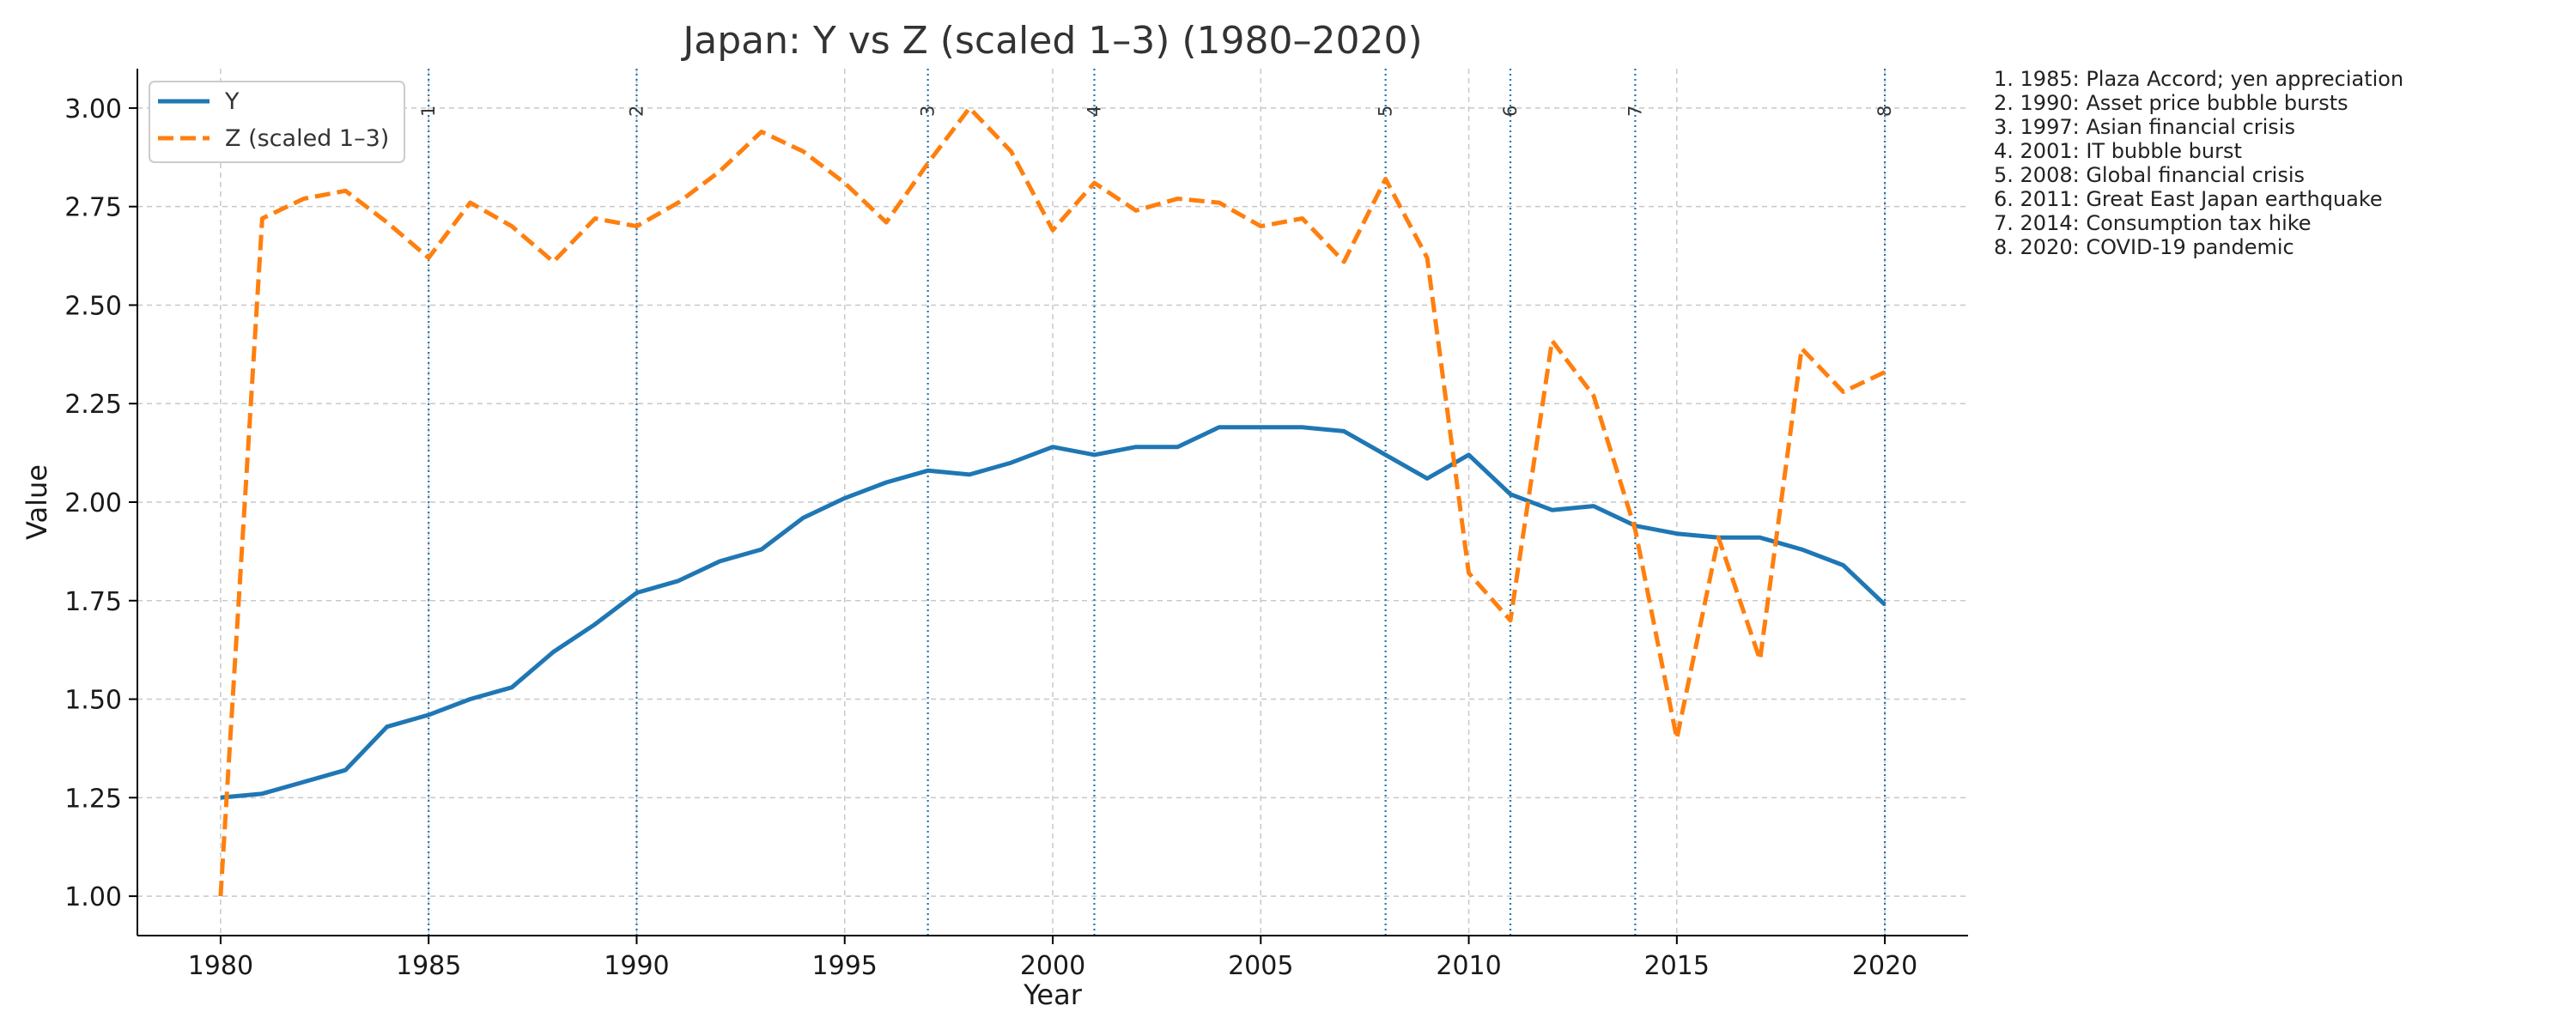  I want to click on y-tick-label: 1.00, so click(93, 897).